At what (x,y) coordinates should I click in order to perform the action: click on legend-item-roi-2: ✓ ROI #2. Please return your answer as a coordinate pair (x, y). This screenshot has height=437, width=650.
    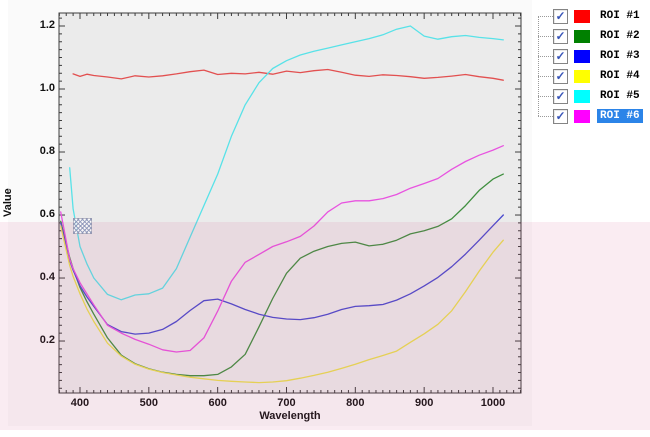
    Looking at the image, I should click on (590, 36).